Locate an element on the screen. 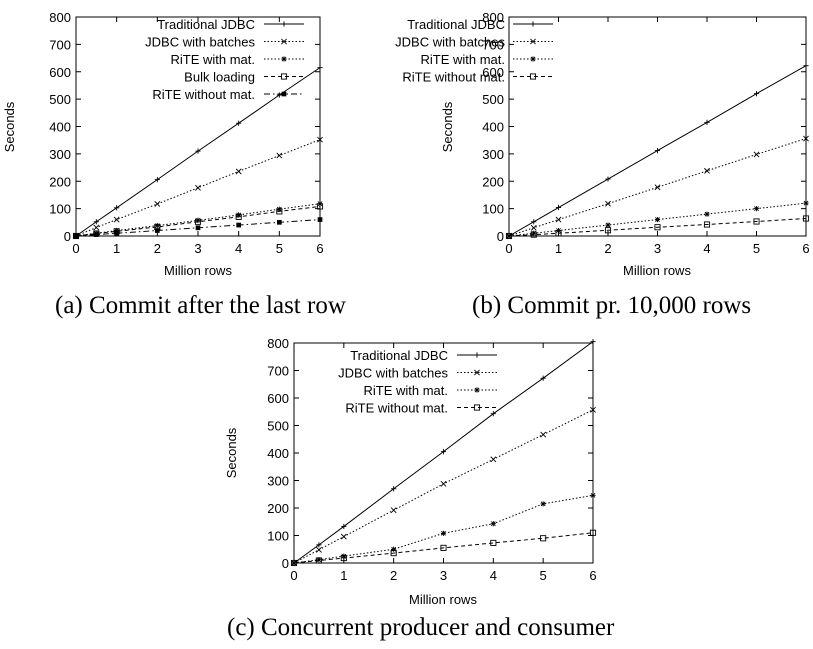 The image size is (813, 649). y-tick-label: 200 is located at coordinates (278, 508).